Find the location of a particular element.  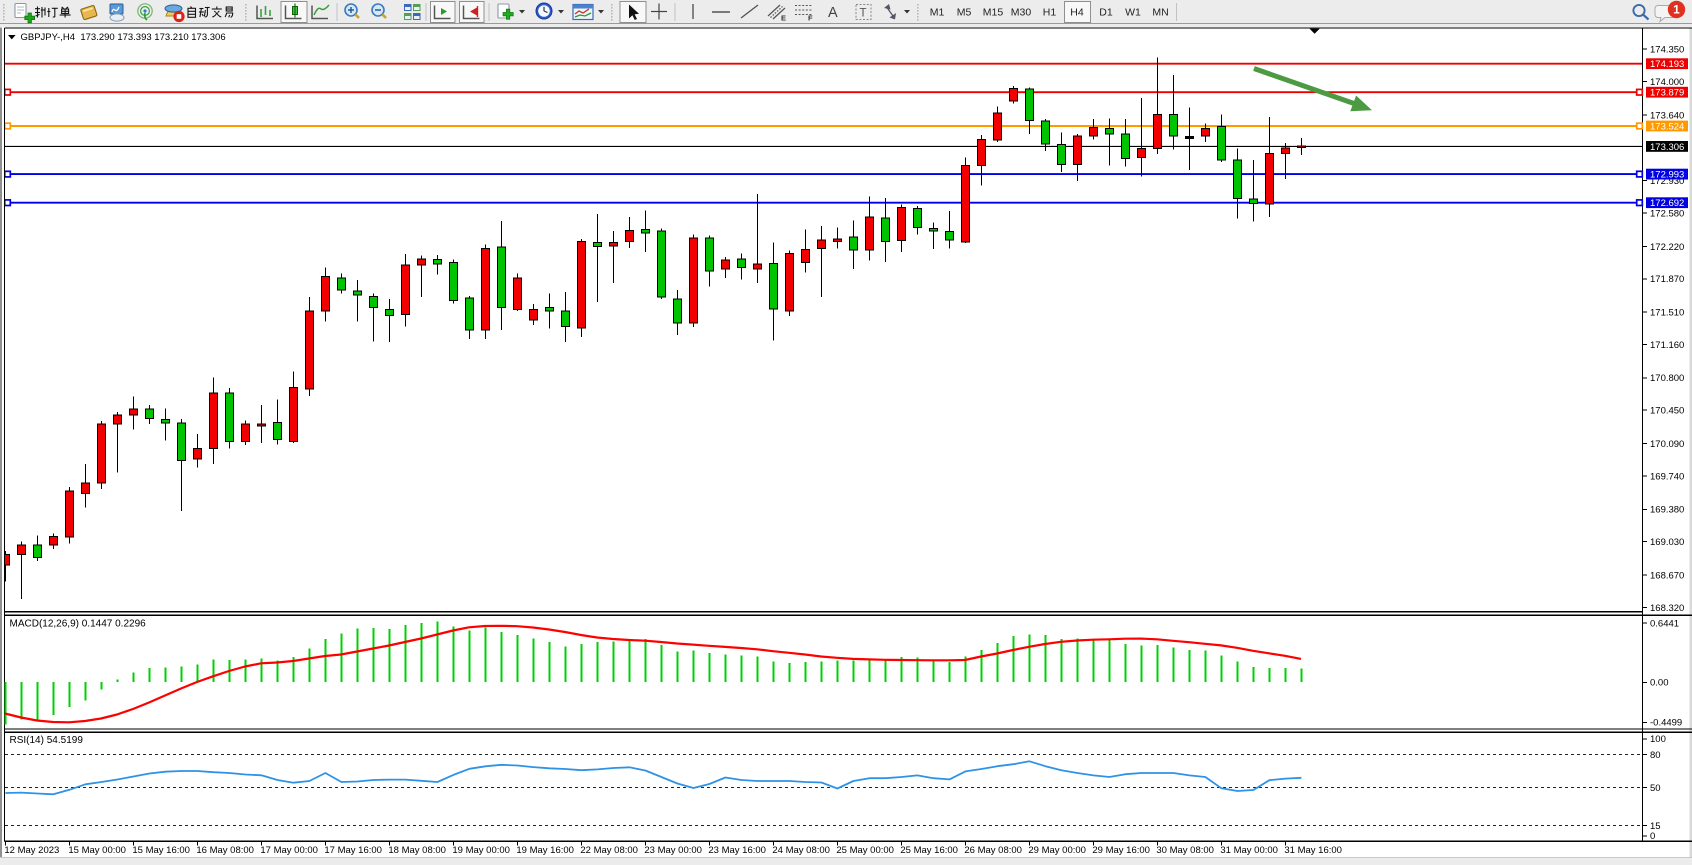

svg-text: -0.4499 is located at coordinates (1666, 723).